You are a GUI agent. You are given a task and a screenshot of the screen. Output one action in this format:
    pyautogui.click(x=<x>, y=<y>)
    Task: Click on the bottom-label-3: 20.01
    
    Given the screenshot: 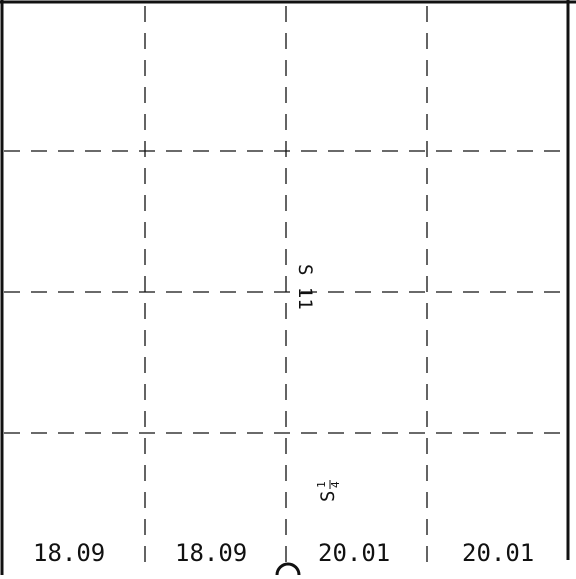 What is the action you would take?
    pyautogui.click(x=354, y=553)
    